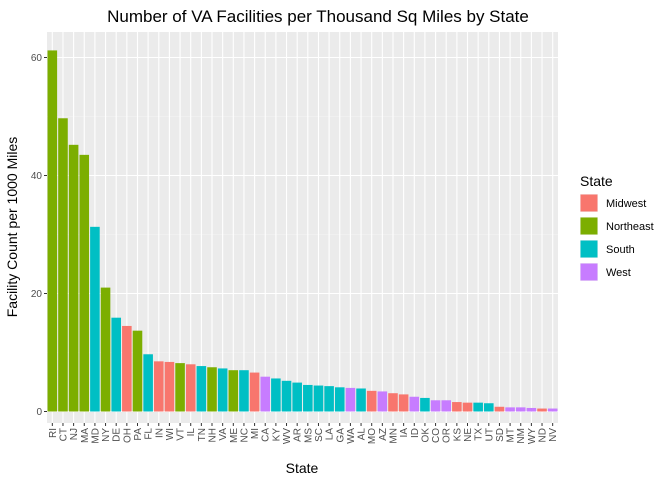 The height and width of the screenshot is (480, 672). I want to click on bar-la, so click(329, 399).